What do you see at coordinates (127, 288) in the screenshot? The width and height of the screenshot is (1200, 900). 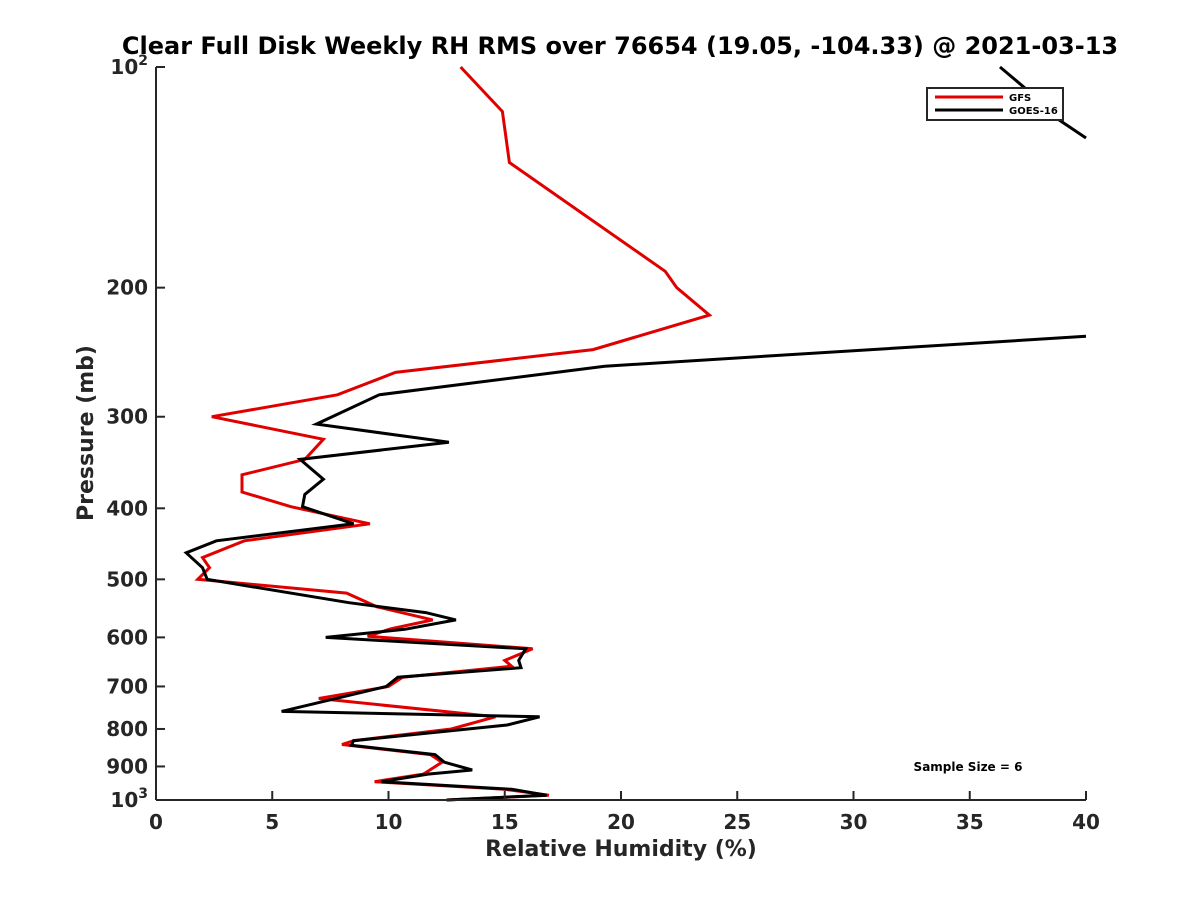 I see `y-tick-label: 200` at bounding box center [127, 288].